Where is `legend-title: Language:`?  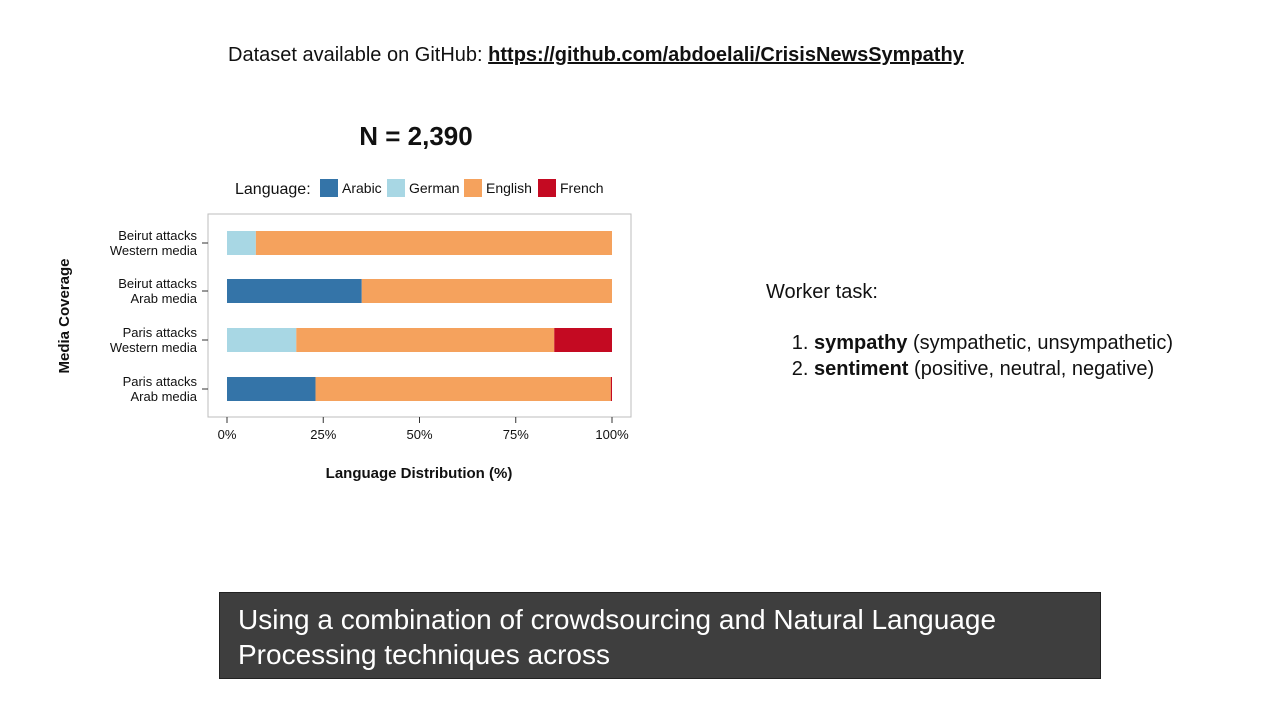 legend-title: Language: is located at coordinates (273, 189).